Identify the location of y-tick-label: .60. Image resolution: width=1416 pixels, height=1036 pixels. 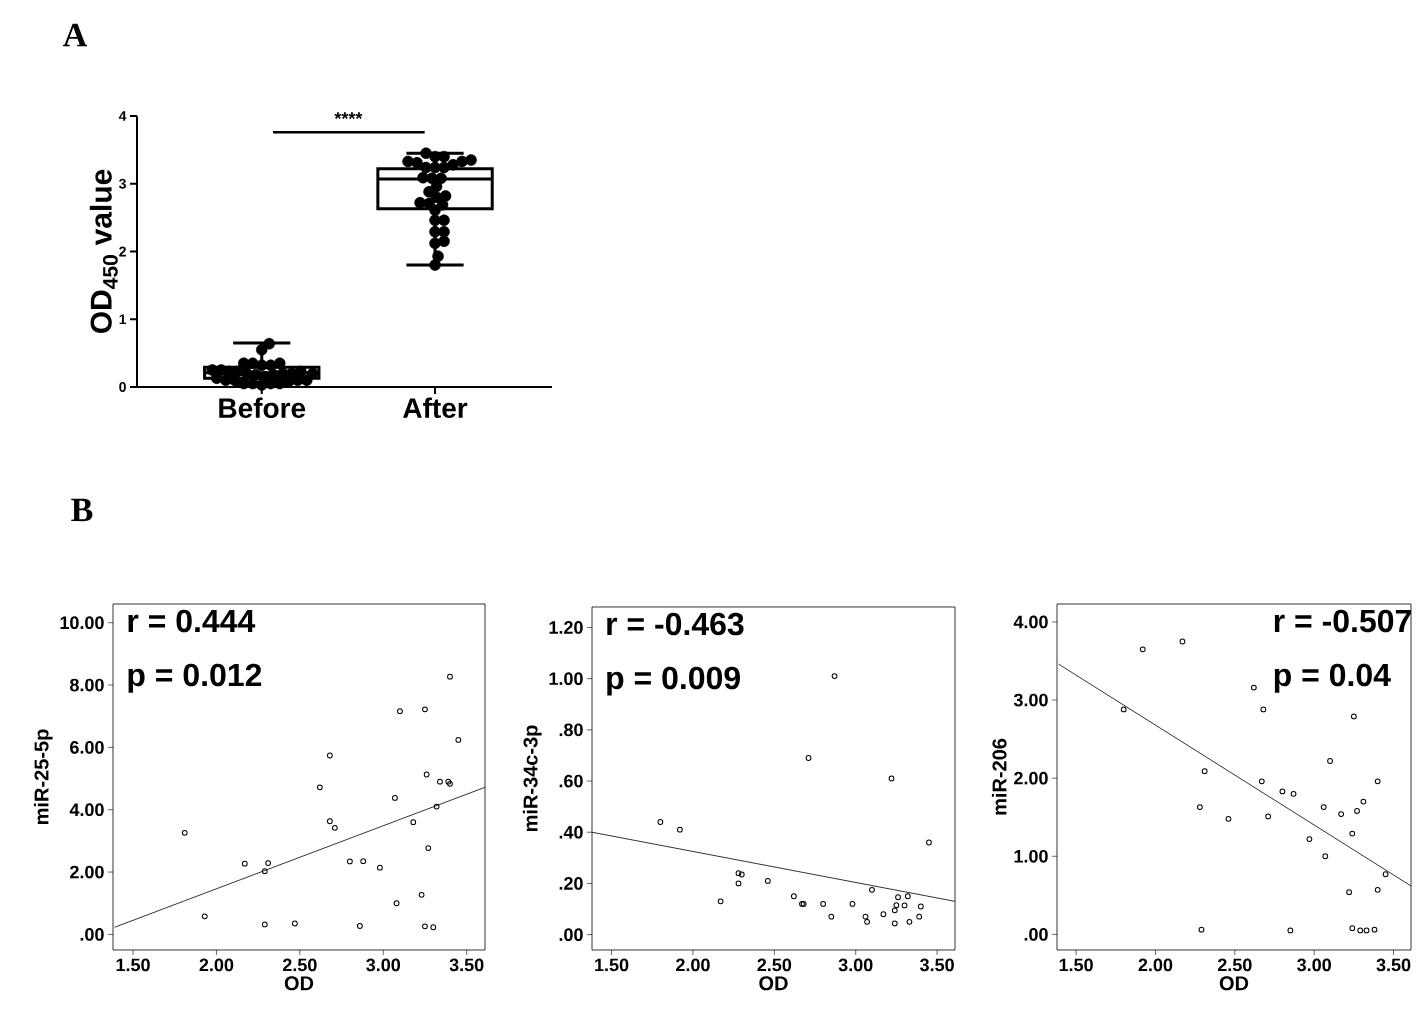
(571, 781).